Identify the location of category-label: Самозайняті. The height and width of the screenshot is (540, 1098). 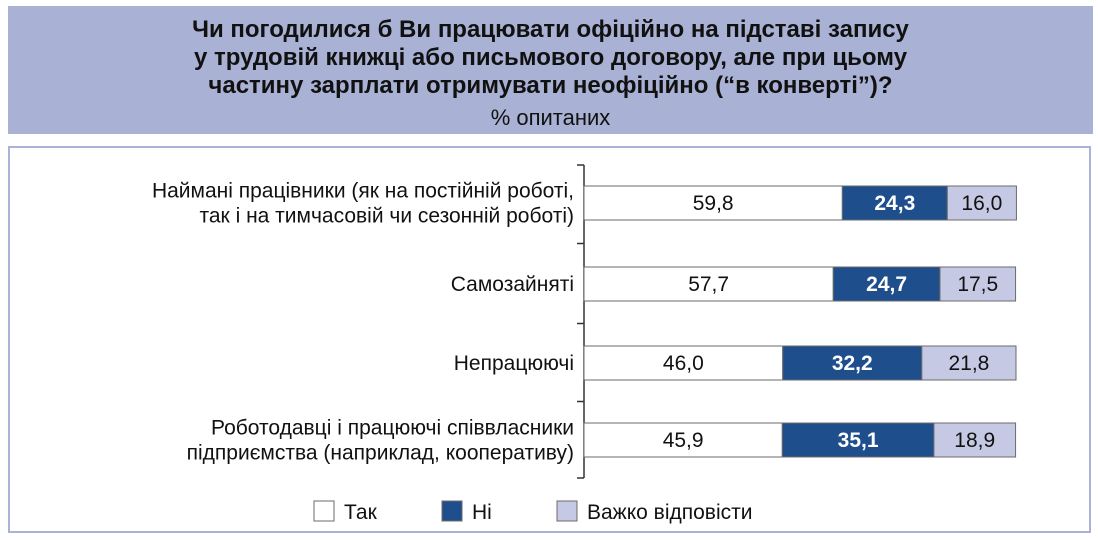
(512, 284).